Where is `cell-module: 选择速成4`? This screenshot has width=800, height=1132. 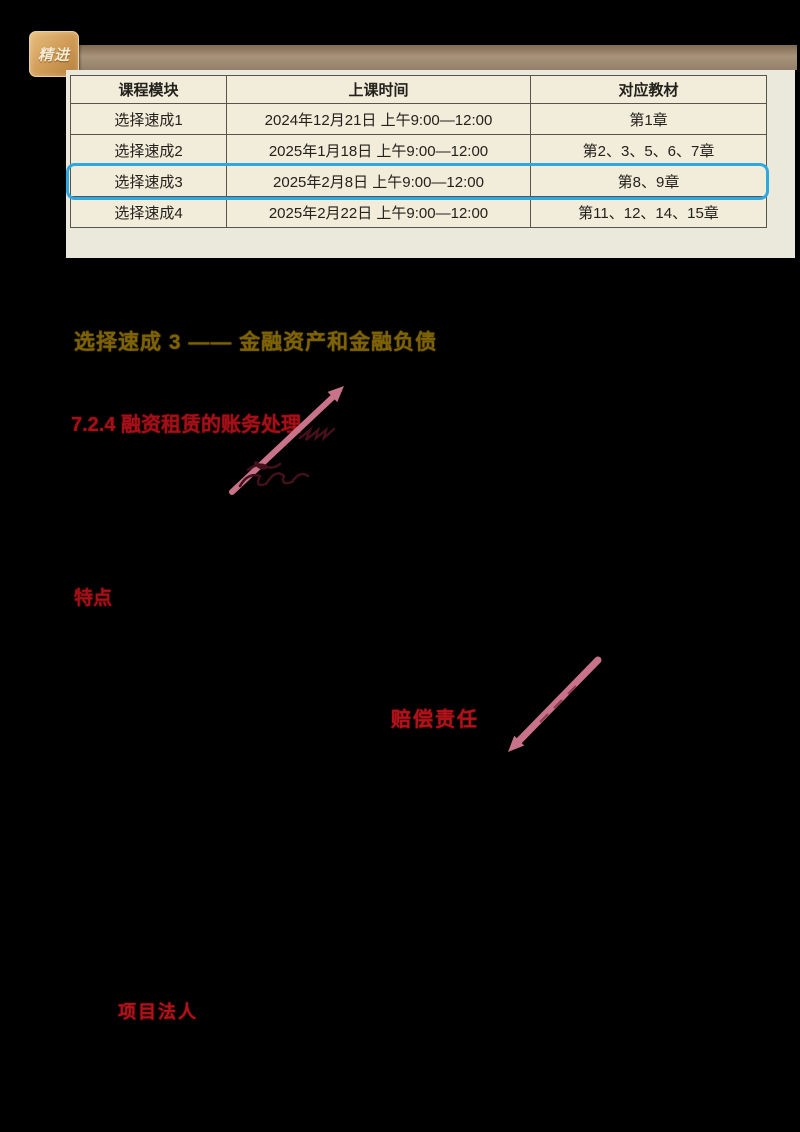 cell-module: 选择速成4 is located at coordinates (148, 212).